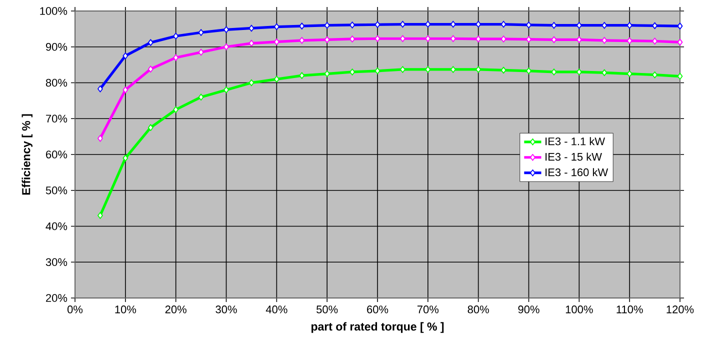 The width and height of the screenshot is (702, 358). I want to click on x-tick-label: 90%, so click(529, 310).